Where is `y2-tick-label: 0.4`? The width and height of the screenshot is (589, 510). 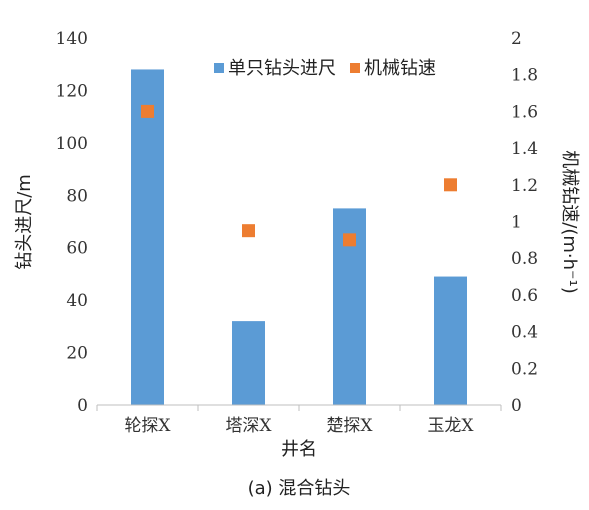
y2-tick-label: 0.4 is located at coordinates (524, 333).